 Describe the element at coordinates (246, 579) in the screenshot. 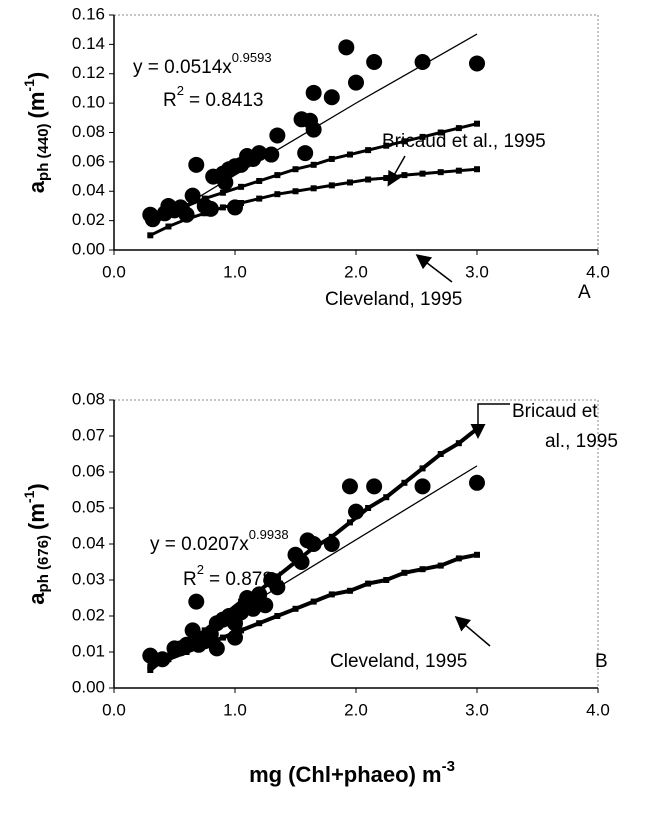

I see `r2-text: = 0.8784` at that location.